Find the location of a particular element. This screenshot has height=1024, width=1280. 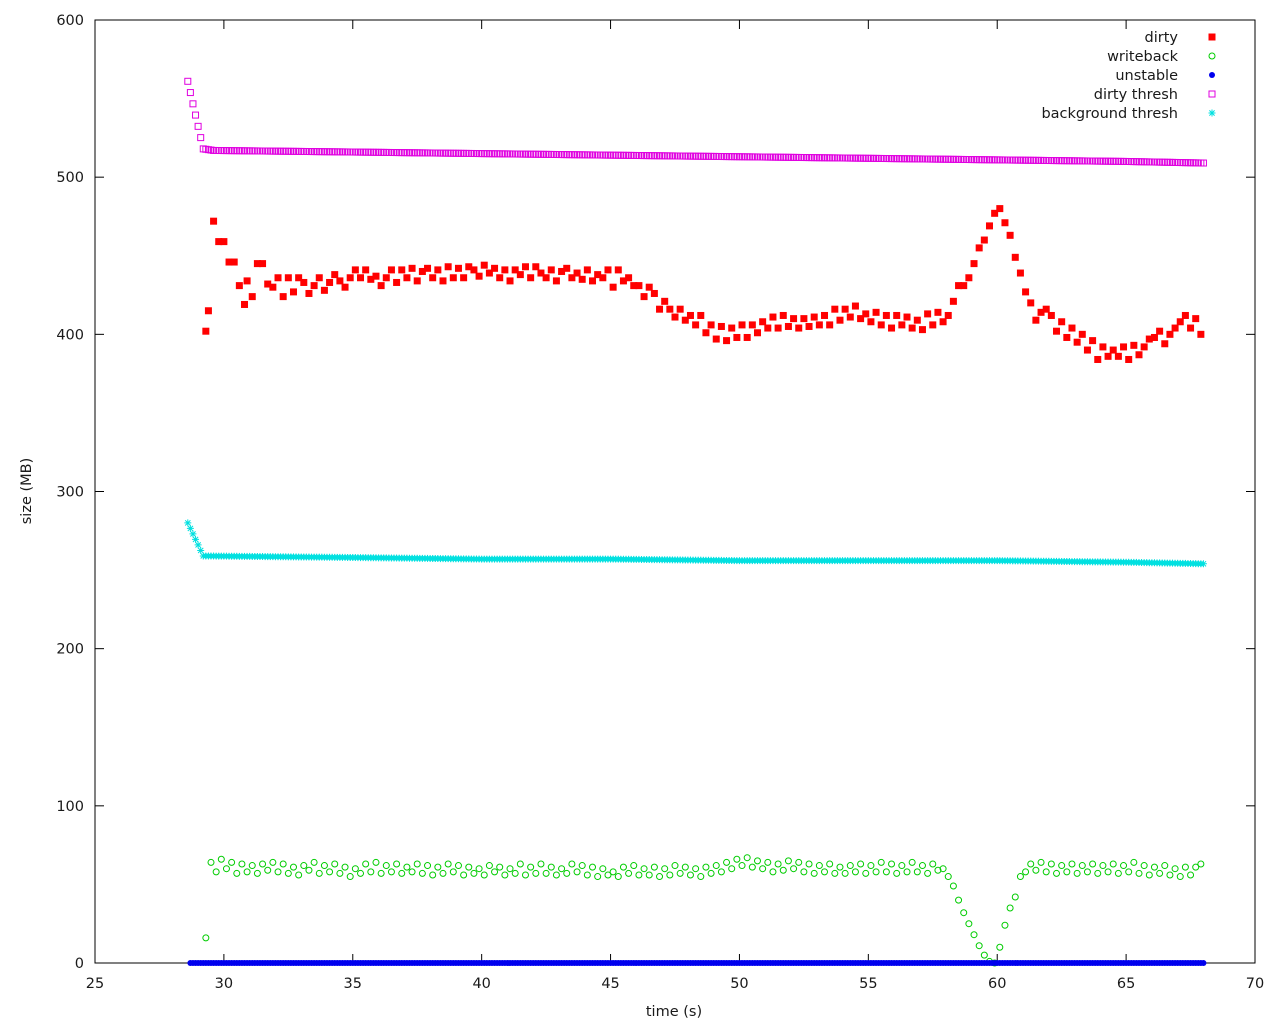

y-tick-label: 200 is located at coordinates (70, 650).